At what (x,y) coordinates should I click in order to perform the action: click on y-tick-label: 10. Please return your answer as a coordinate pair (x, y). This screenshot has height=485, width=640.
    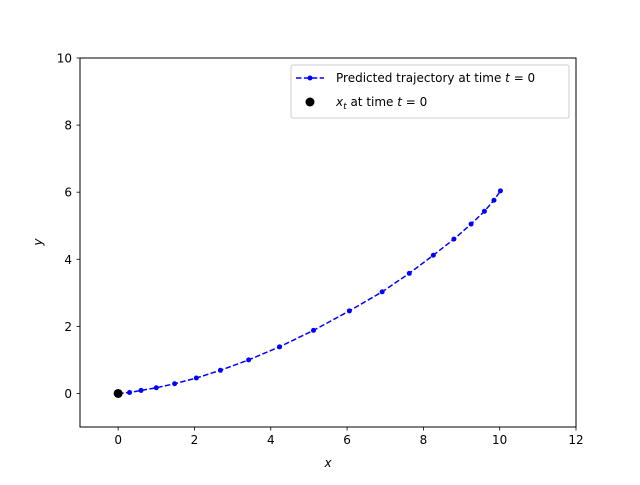
    Looking at the image, I should click on (64, 59).